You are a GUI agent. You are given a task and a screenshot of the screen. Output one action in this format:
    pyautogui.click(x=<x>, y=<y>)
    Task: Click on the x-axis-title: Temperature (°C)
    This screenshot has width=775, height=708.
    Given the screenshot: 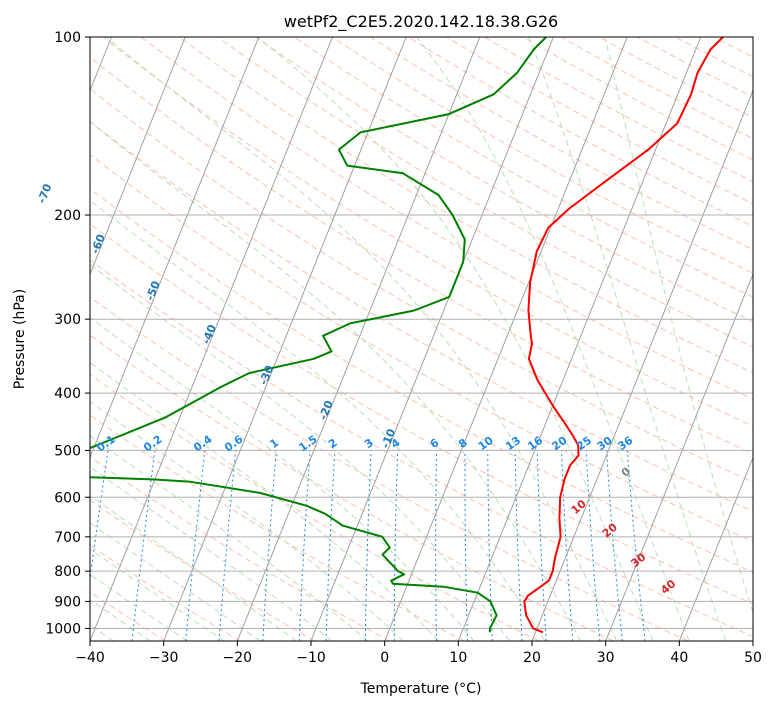 What is the action you would take?
    pyautogui.click(x=421, y=689)
    